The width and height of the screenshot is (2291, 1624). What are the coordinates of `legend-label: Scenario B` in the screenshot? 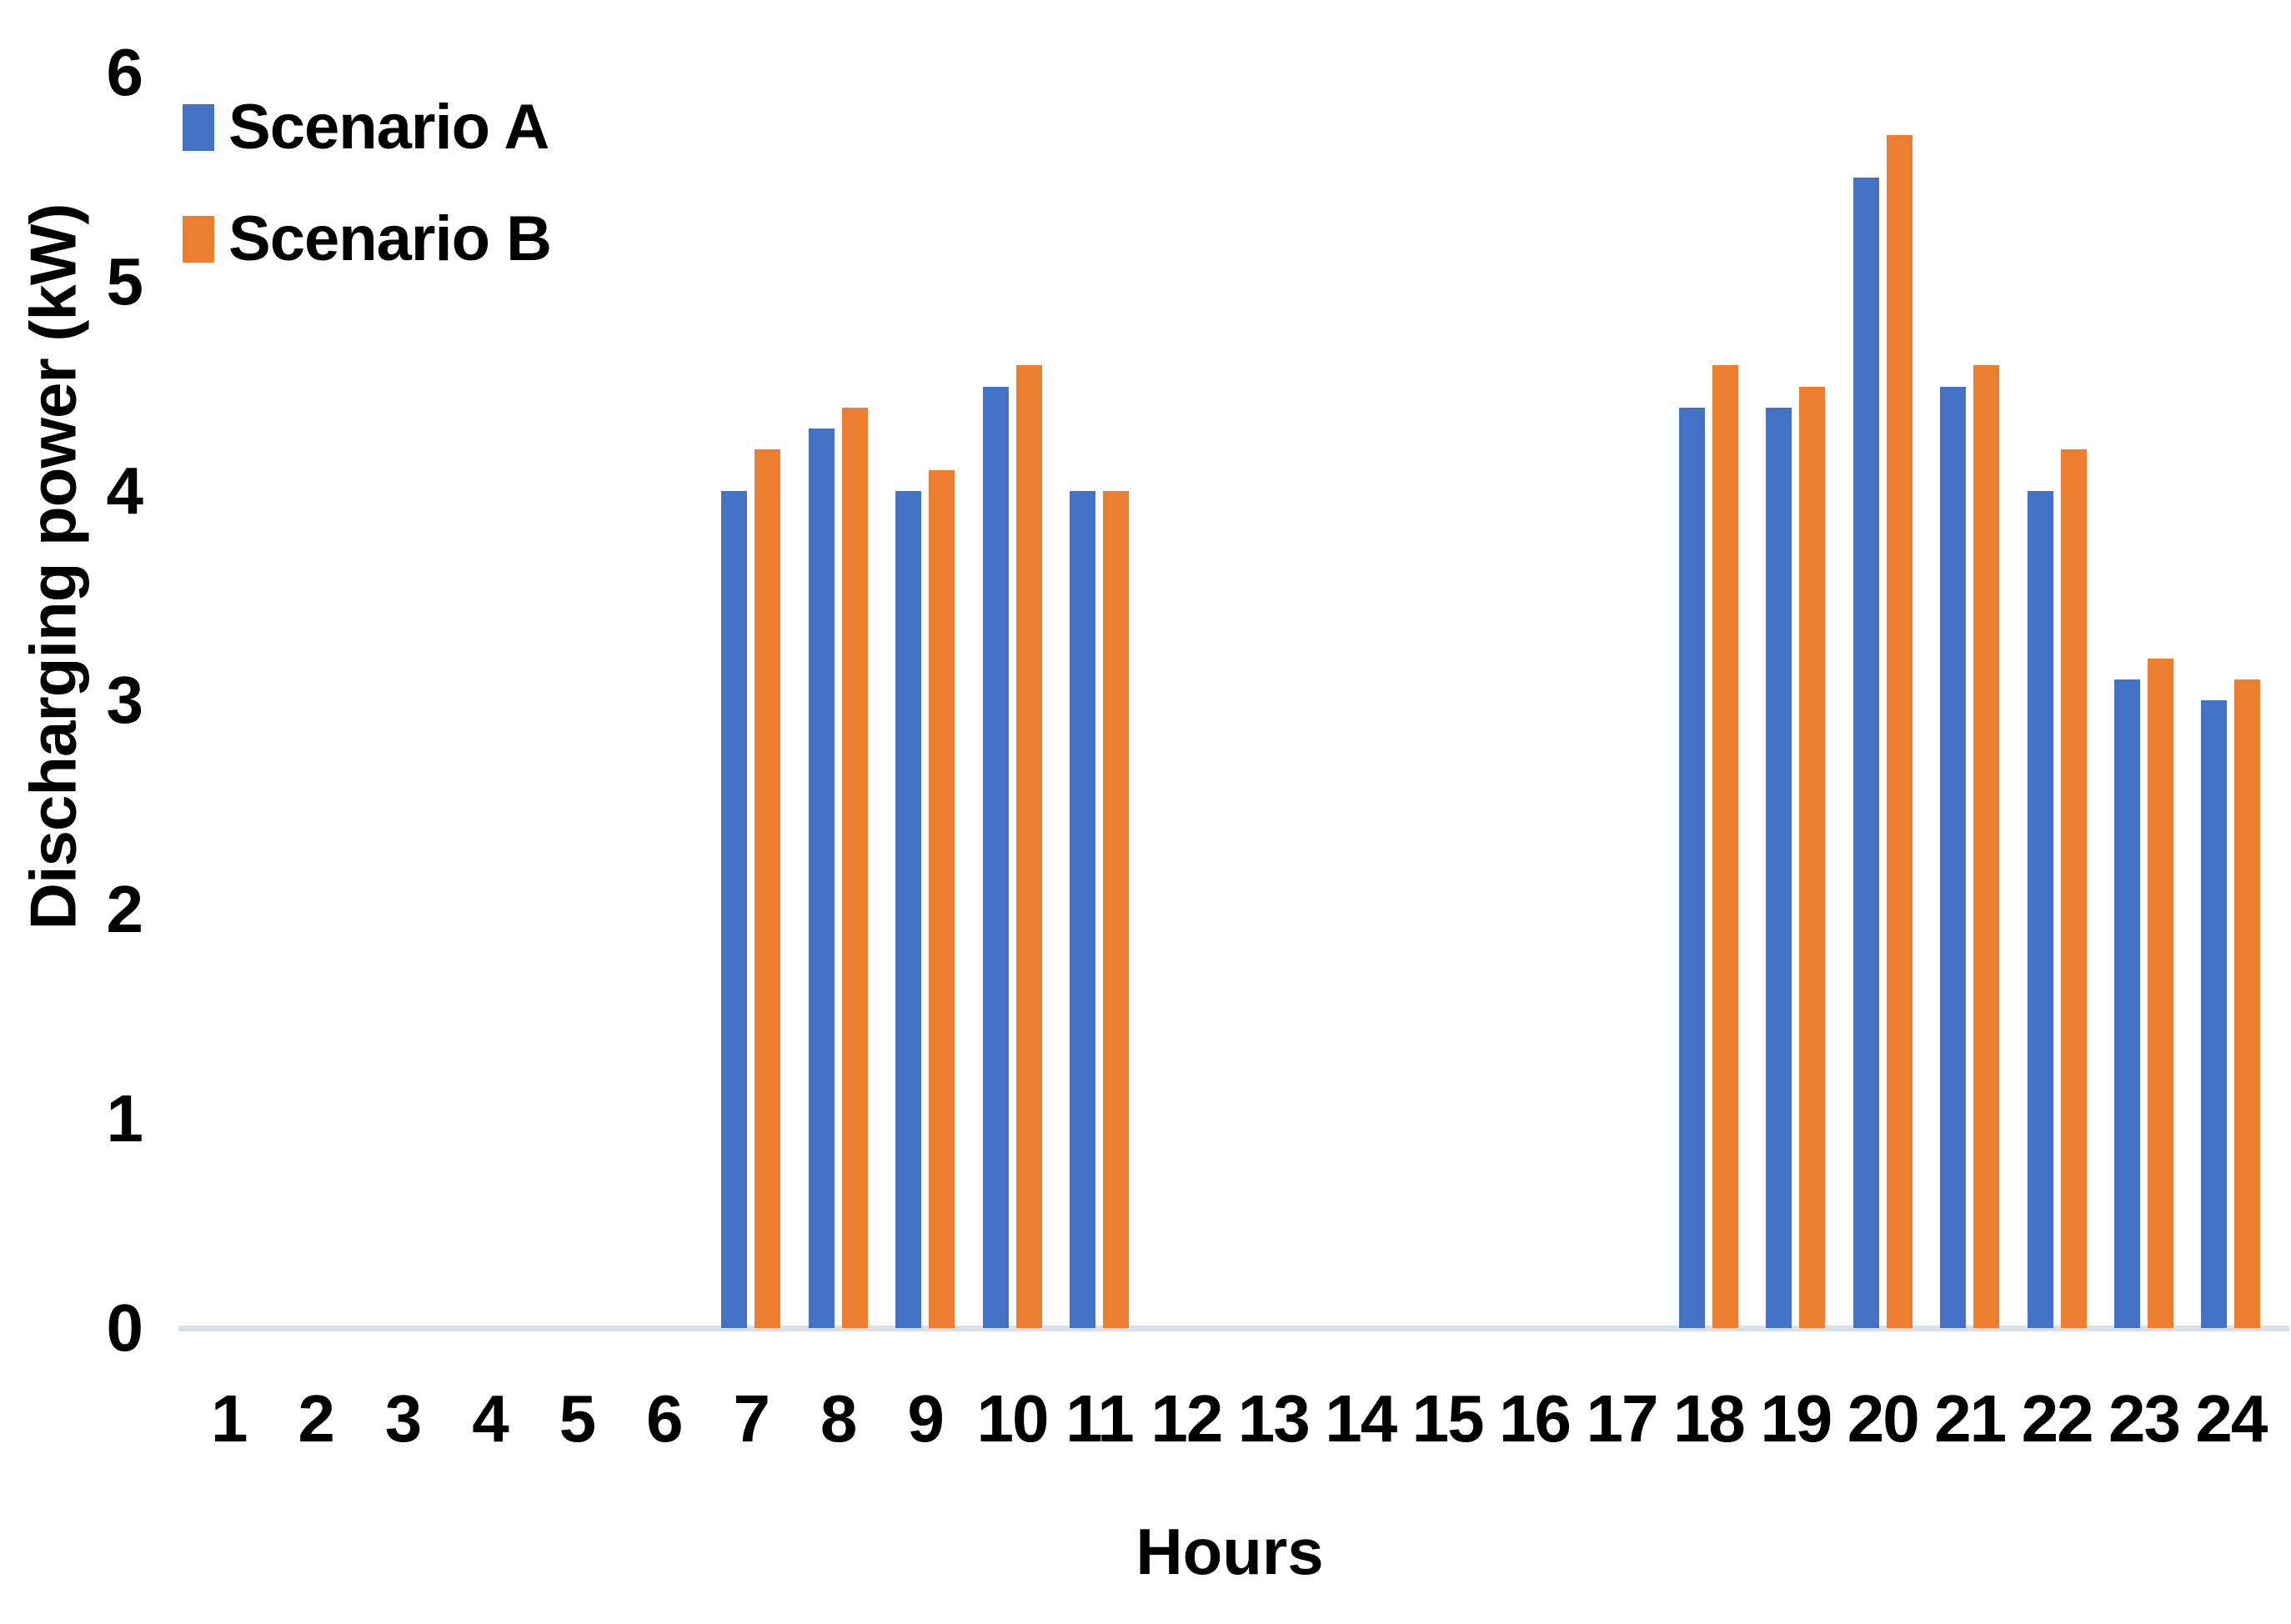 It's located at (390, 239).